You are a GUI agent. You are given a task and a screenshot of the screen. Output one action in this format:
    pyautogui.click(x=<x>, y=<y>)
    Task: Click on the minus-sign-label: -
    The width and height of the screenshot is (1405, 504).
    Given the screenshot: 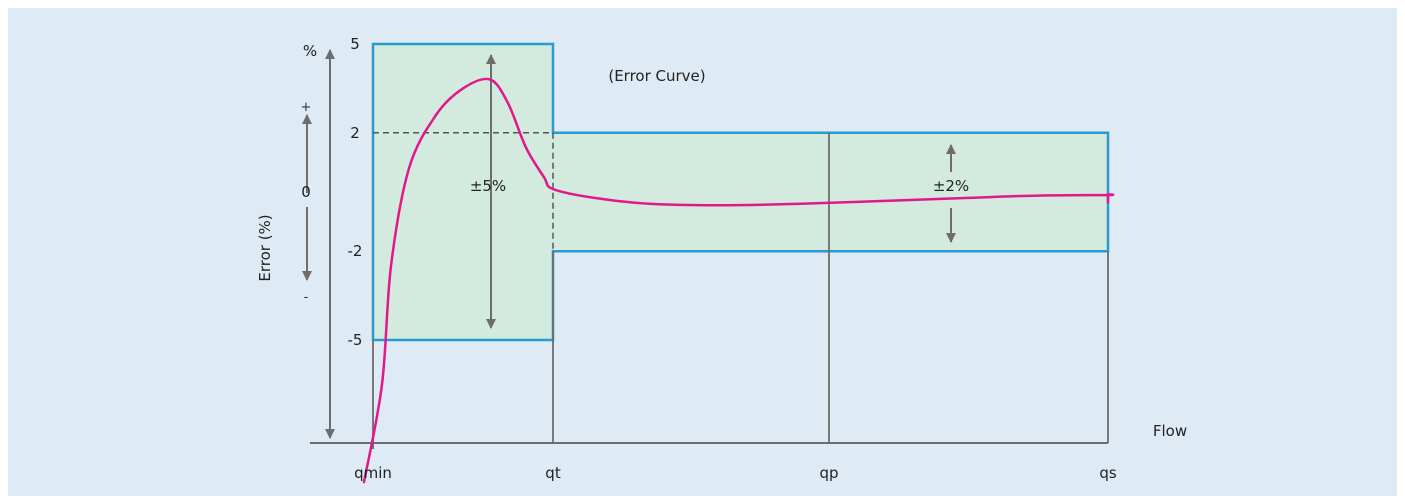 What is the action you would take?
    pyautogui.click(x=306, y=297)
    